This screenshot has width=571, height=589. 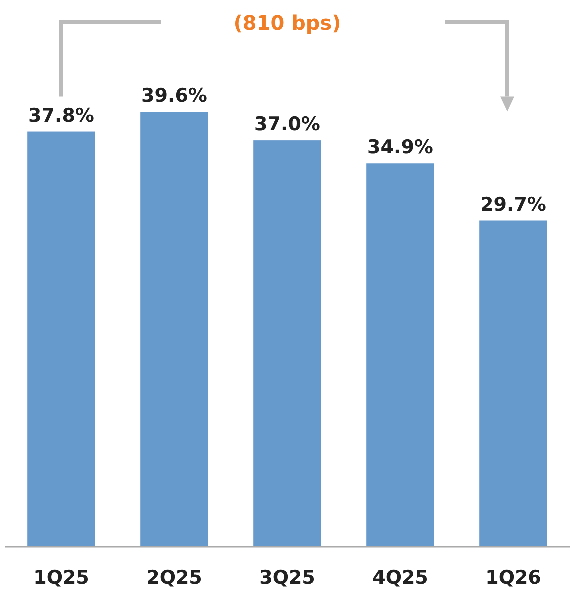 I want to click on data-label: 34.9%, so click(x=401, y=147).